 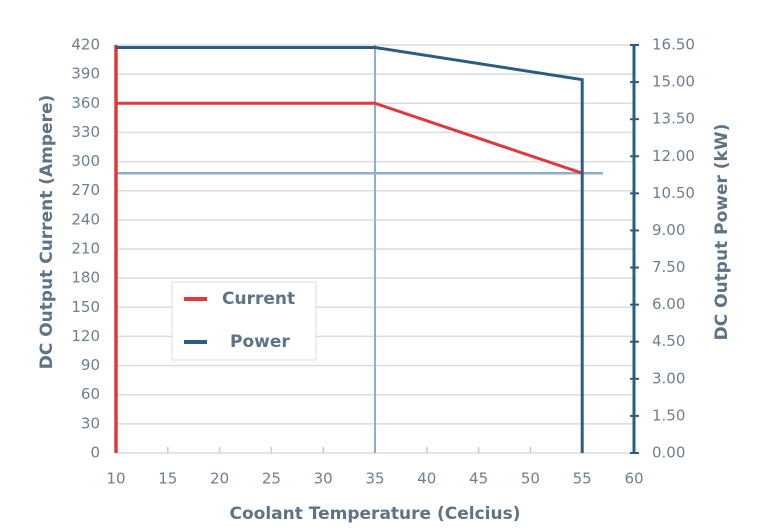 What do you see at coordinates (85, 249) in the screenshot?
I see `y-tick-label: 210` at bounding box center [85, 249].